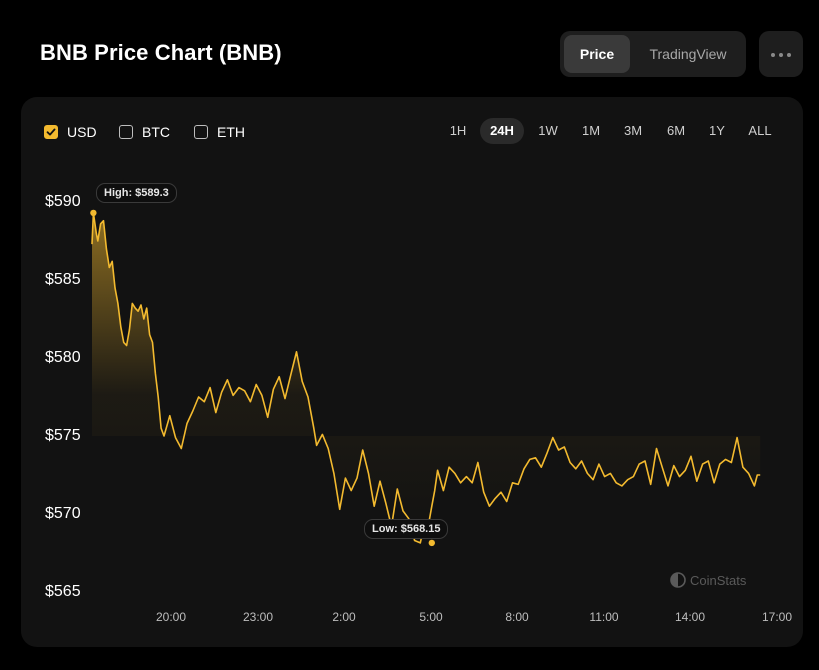 The height and width of the screenshot is (670, 819). Describe the element at coordinates (258, 617) in the screenshot. I see `x-tick-label: 23:00` at that location.